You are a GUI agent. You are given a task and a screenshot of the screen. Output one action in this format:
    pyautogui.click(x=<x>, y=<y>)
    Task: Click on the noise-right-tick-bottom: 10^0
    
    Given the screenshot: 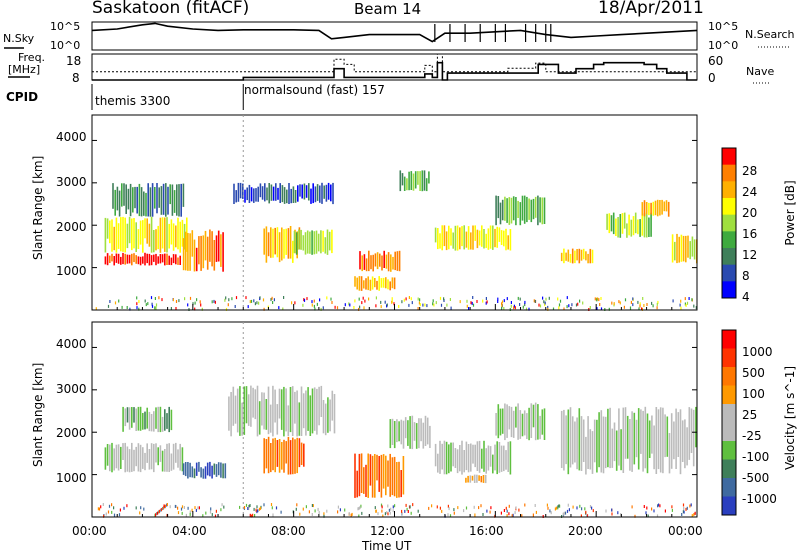 What is the action you would take?
    pyautogui.click(x=723, y=45)
    